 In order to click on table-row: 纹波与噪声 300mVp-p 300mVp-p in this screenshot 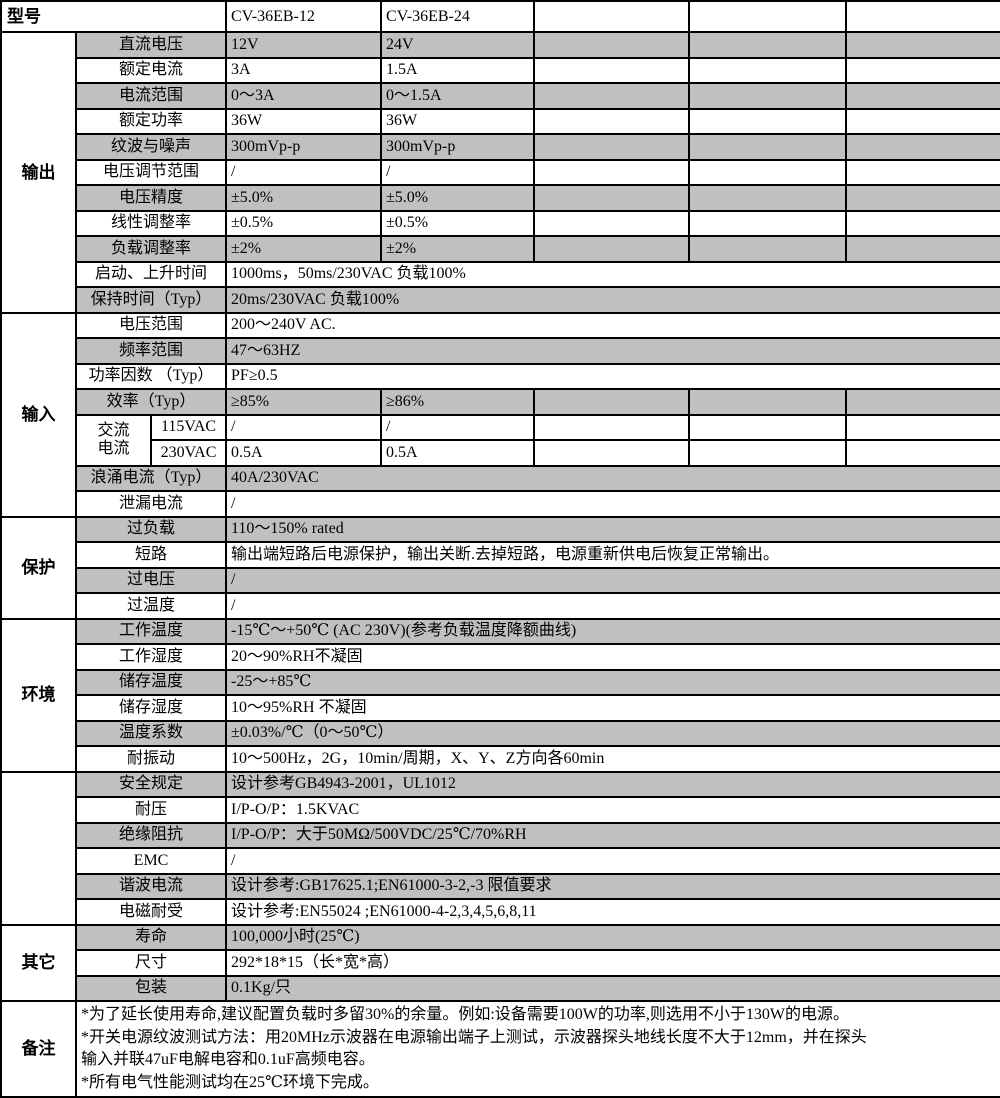, I will do `click(500, 147)`.